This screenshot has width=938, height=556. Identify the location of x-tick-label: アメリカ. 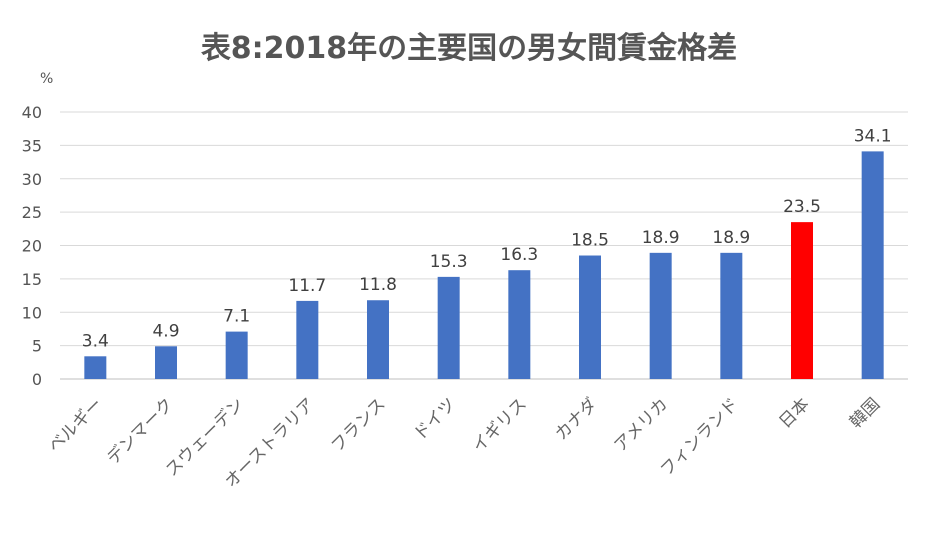
(642, 425).